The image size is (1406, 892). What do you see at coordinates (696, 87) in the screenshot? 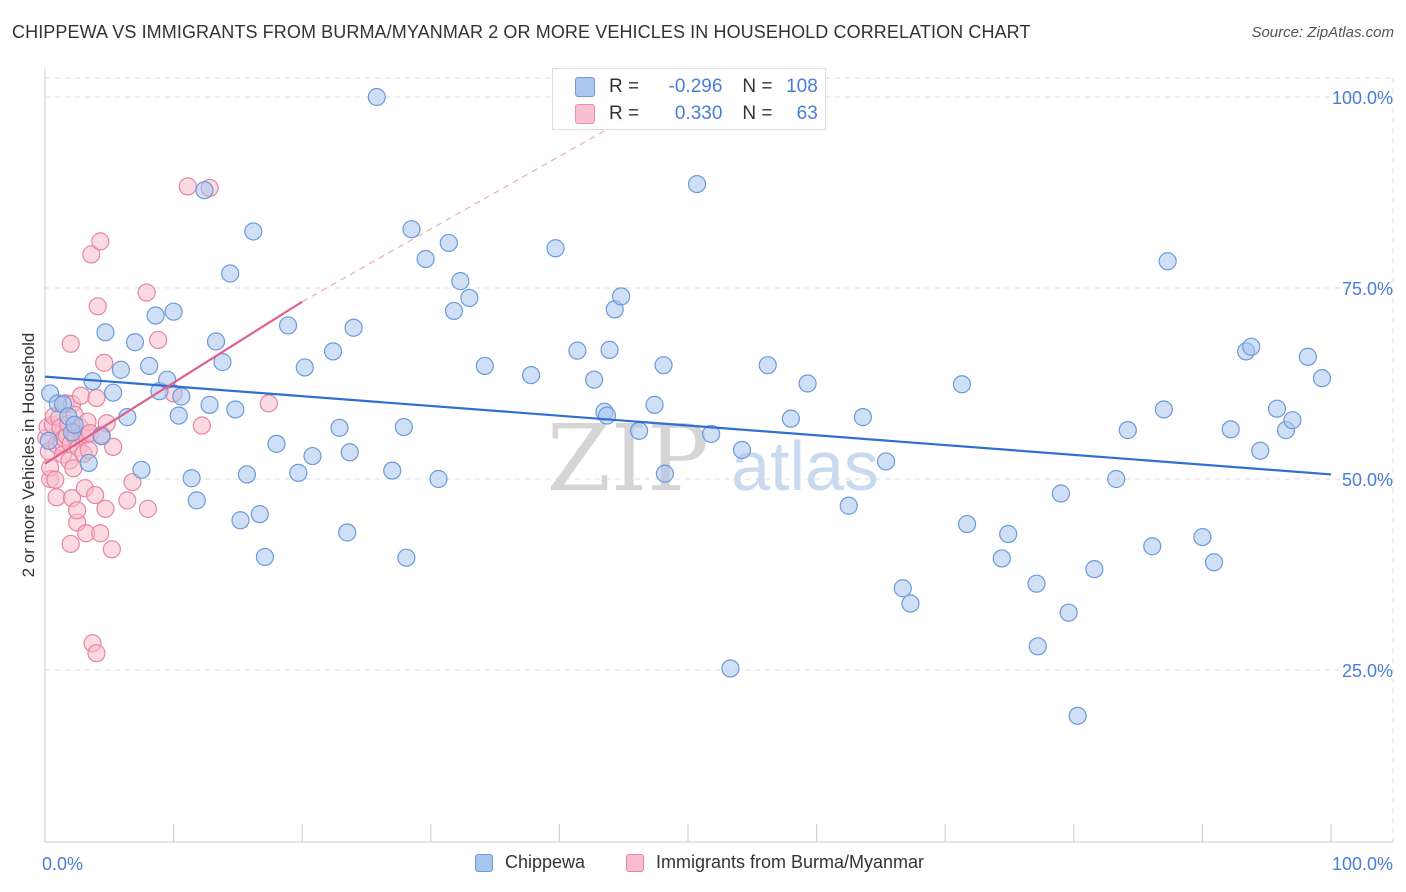
I see `stats-row-chippewa: R = -0.296 N = 108` at bounding box center [696, 87].